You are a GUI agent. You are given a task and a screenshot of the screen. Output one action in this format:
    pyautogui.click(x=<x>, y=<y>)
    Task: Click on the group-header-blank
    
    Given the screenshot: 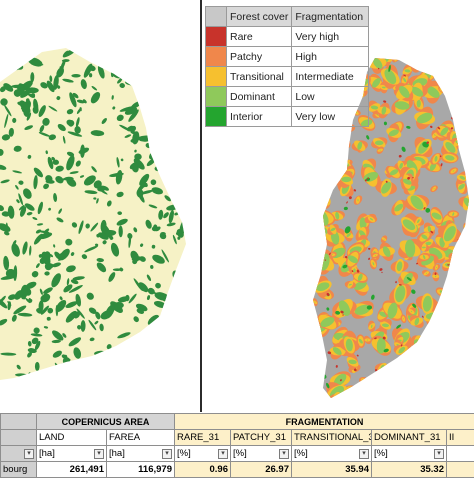 What is the action you would take?
    pyautogui.click(x=19, y=422)
    